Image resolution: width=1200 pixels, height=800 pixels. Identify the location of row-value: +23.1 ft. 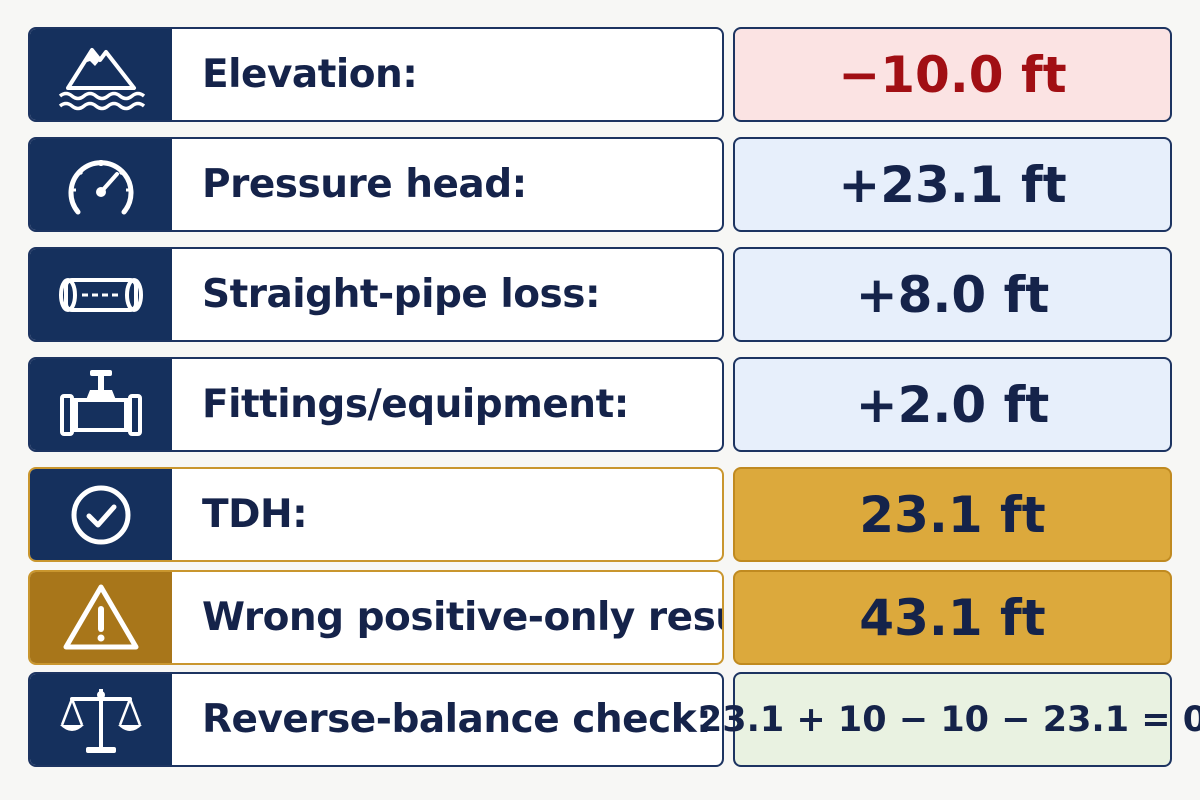
(952, 184).